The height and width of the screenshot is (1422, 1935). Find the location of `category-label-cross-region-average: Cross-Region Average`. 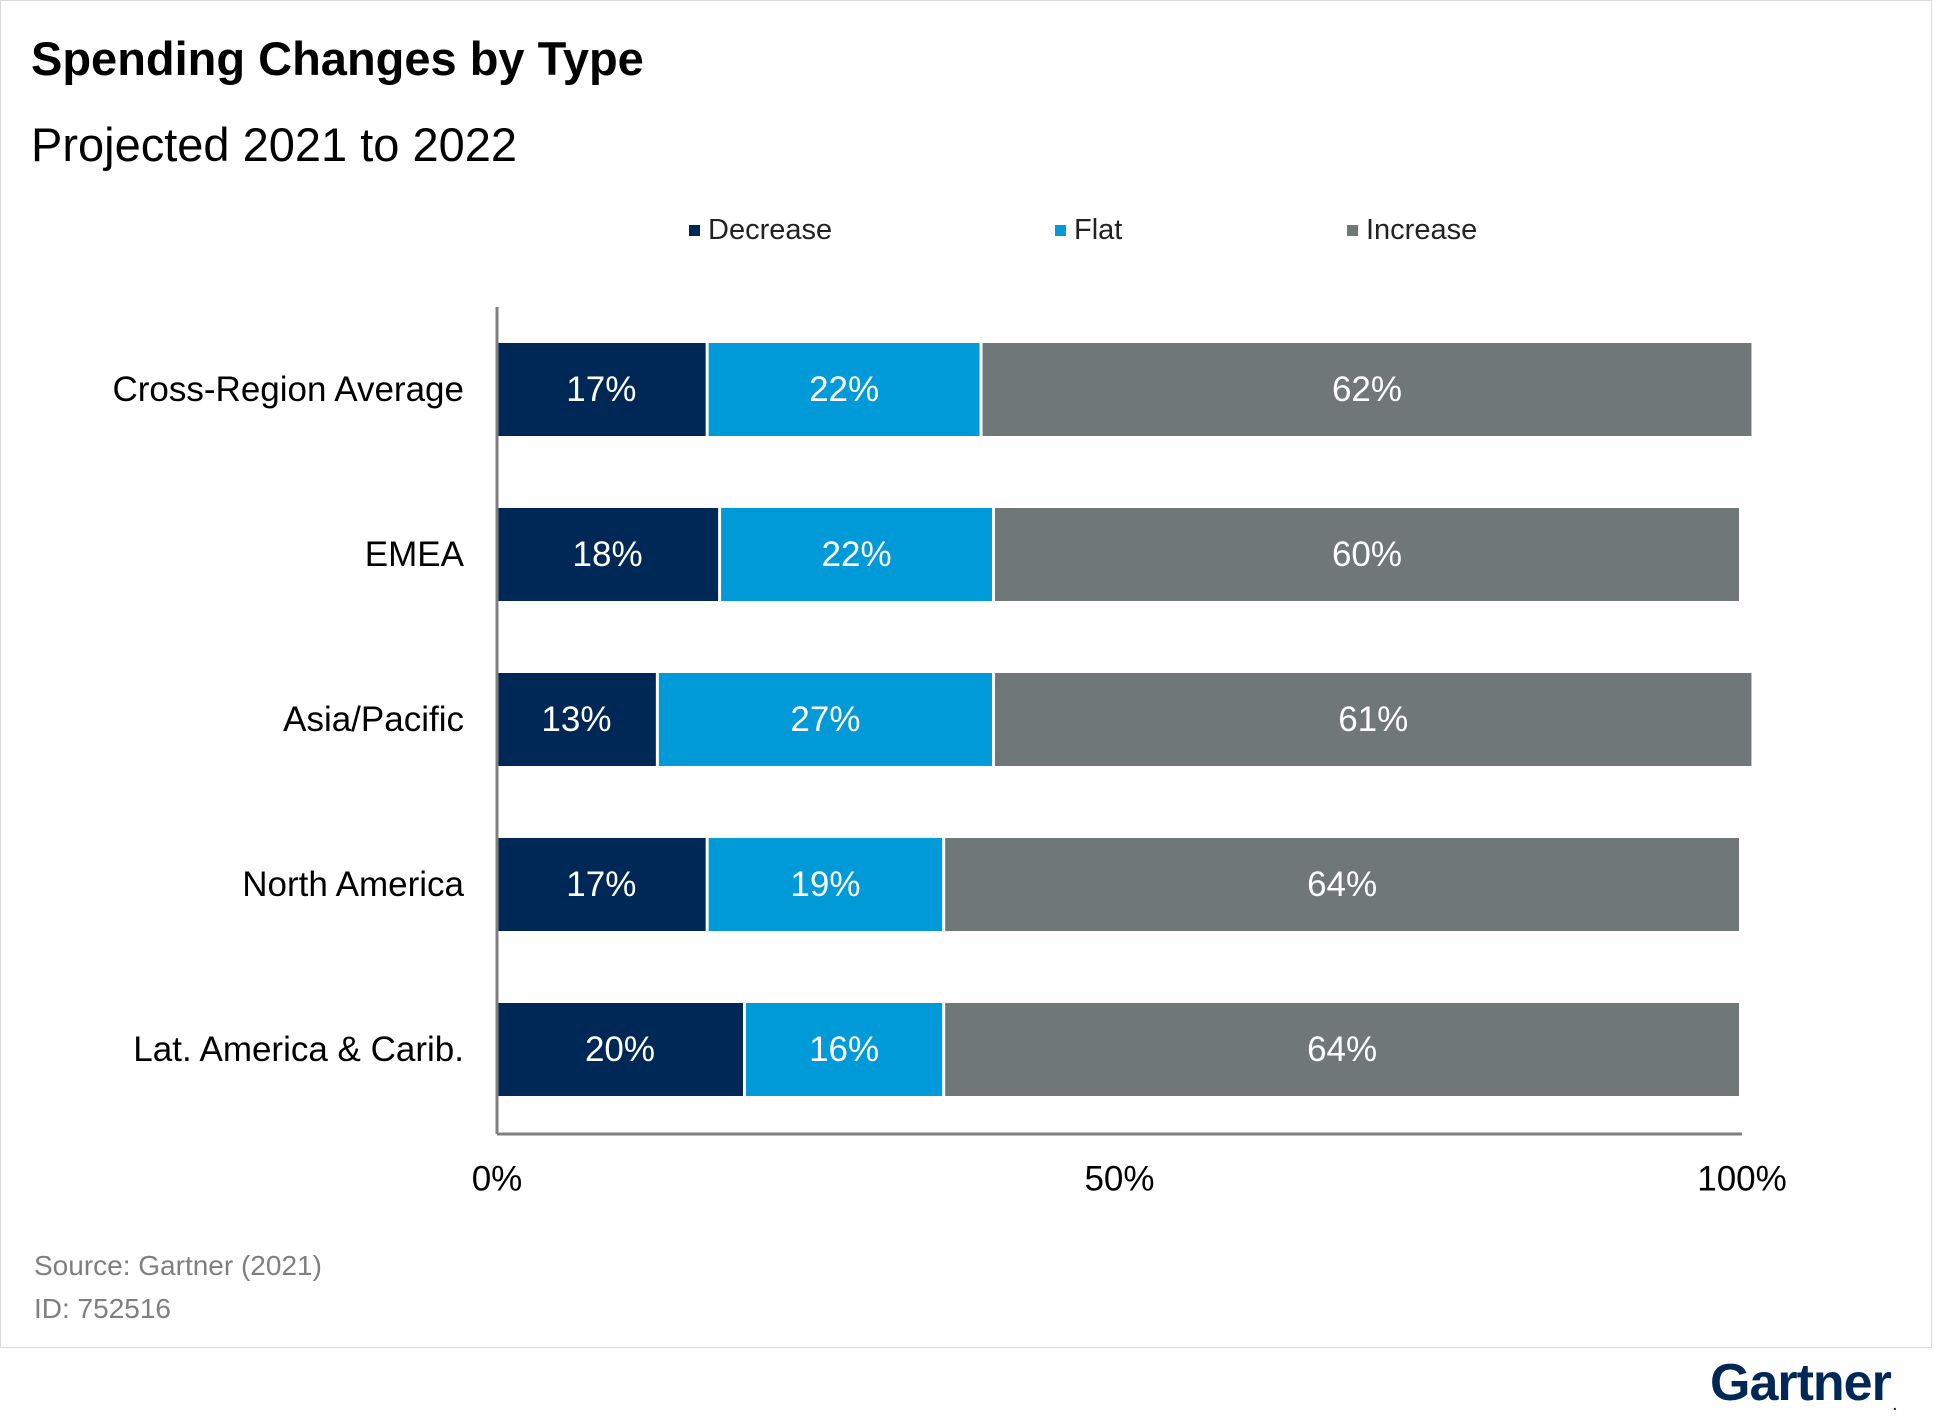

category-label-cross-region-average: Cross-Region Average is located at coordinates (289, 389).